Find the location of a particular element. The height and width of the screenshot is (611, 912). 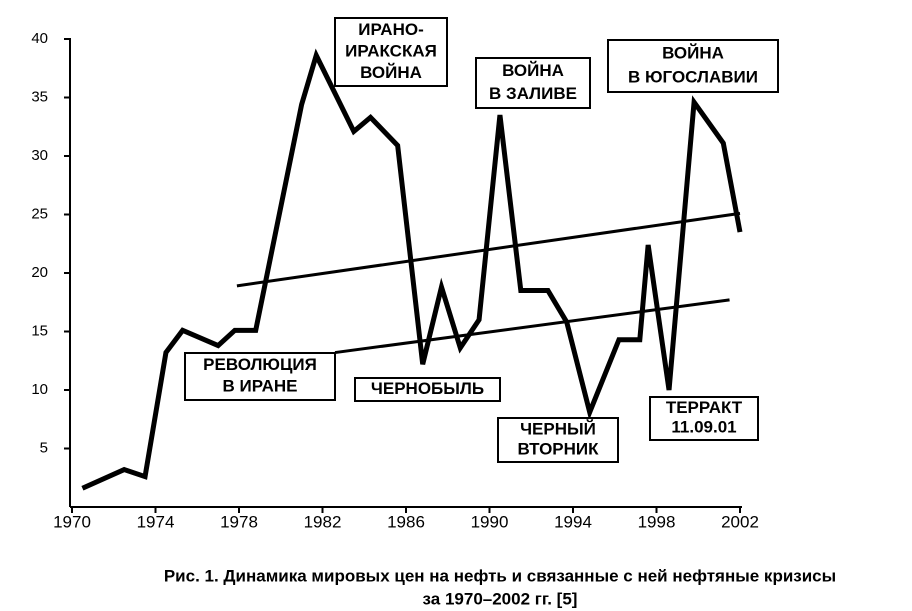

y-tick-label: 10 is located at coordinates (39, 389).